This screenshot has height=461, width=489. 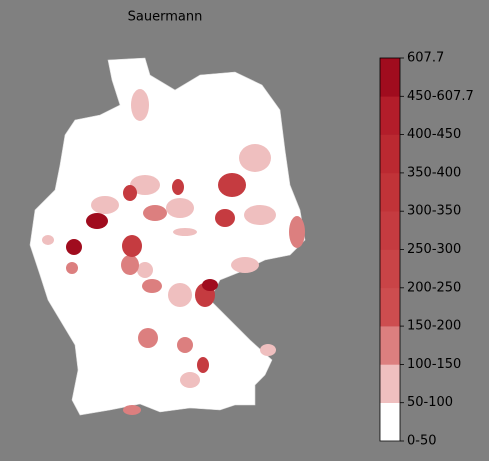 What do you see at coordinates (422, 441) in the screenshot?
I see `colorbar-label: 0-50` at bounding box center [422, 441].